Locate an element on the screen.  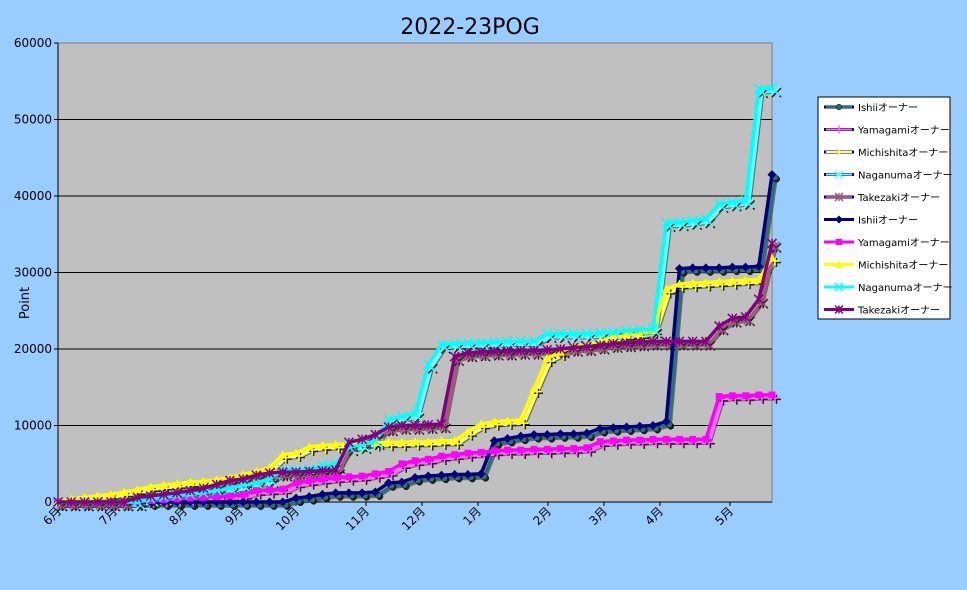
y-tick-label: 10000 is located at coordinates (33, 426).